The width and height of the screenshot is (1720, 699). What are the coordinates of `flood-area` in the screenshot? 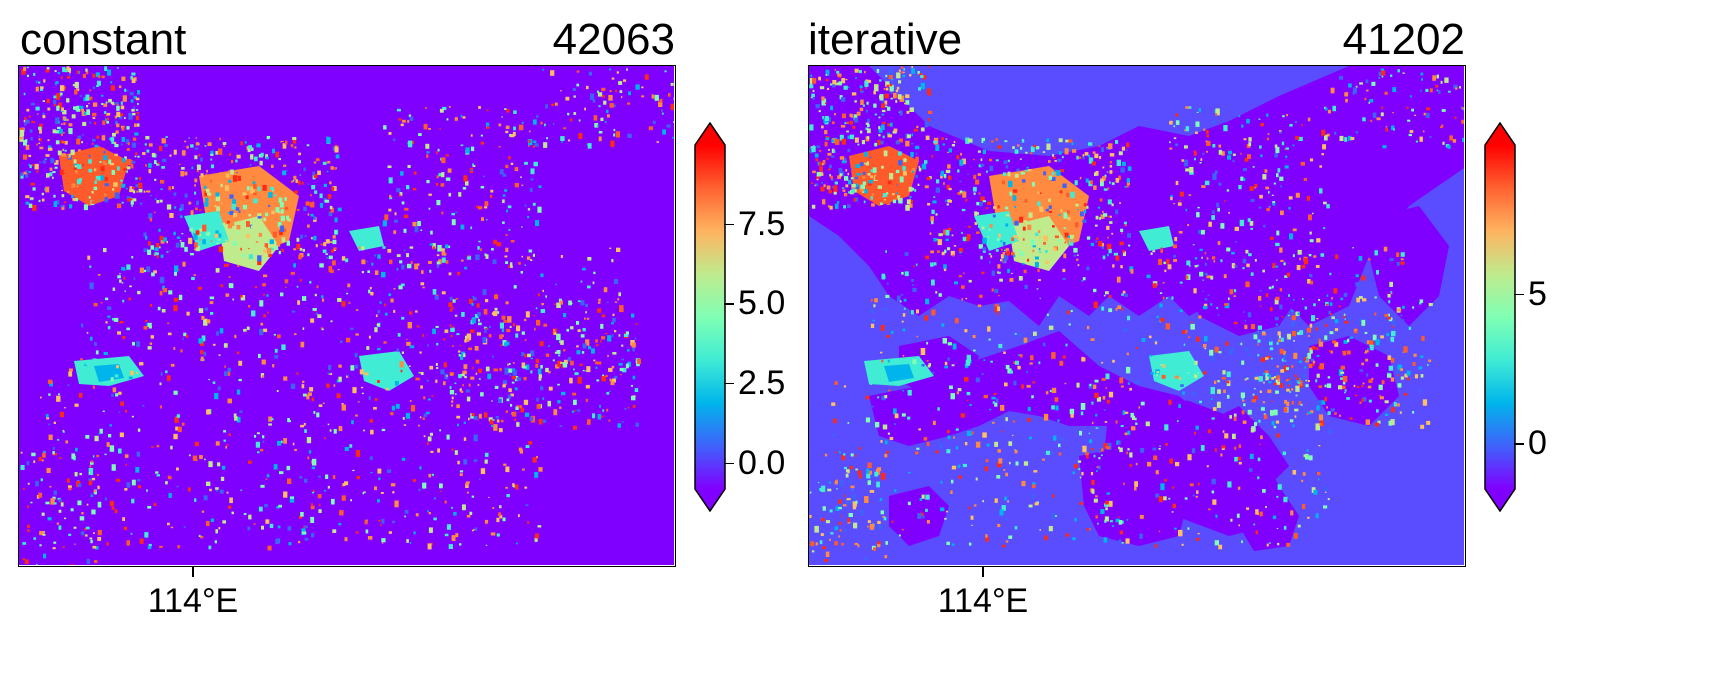 It's located at (109, 373).